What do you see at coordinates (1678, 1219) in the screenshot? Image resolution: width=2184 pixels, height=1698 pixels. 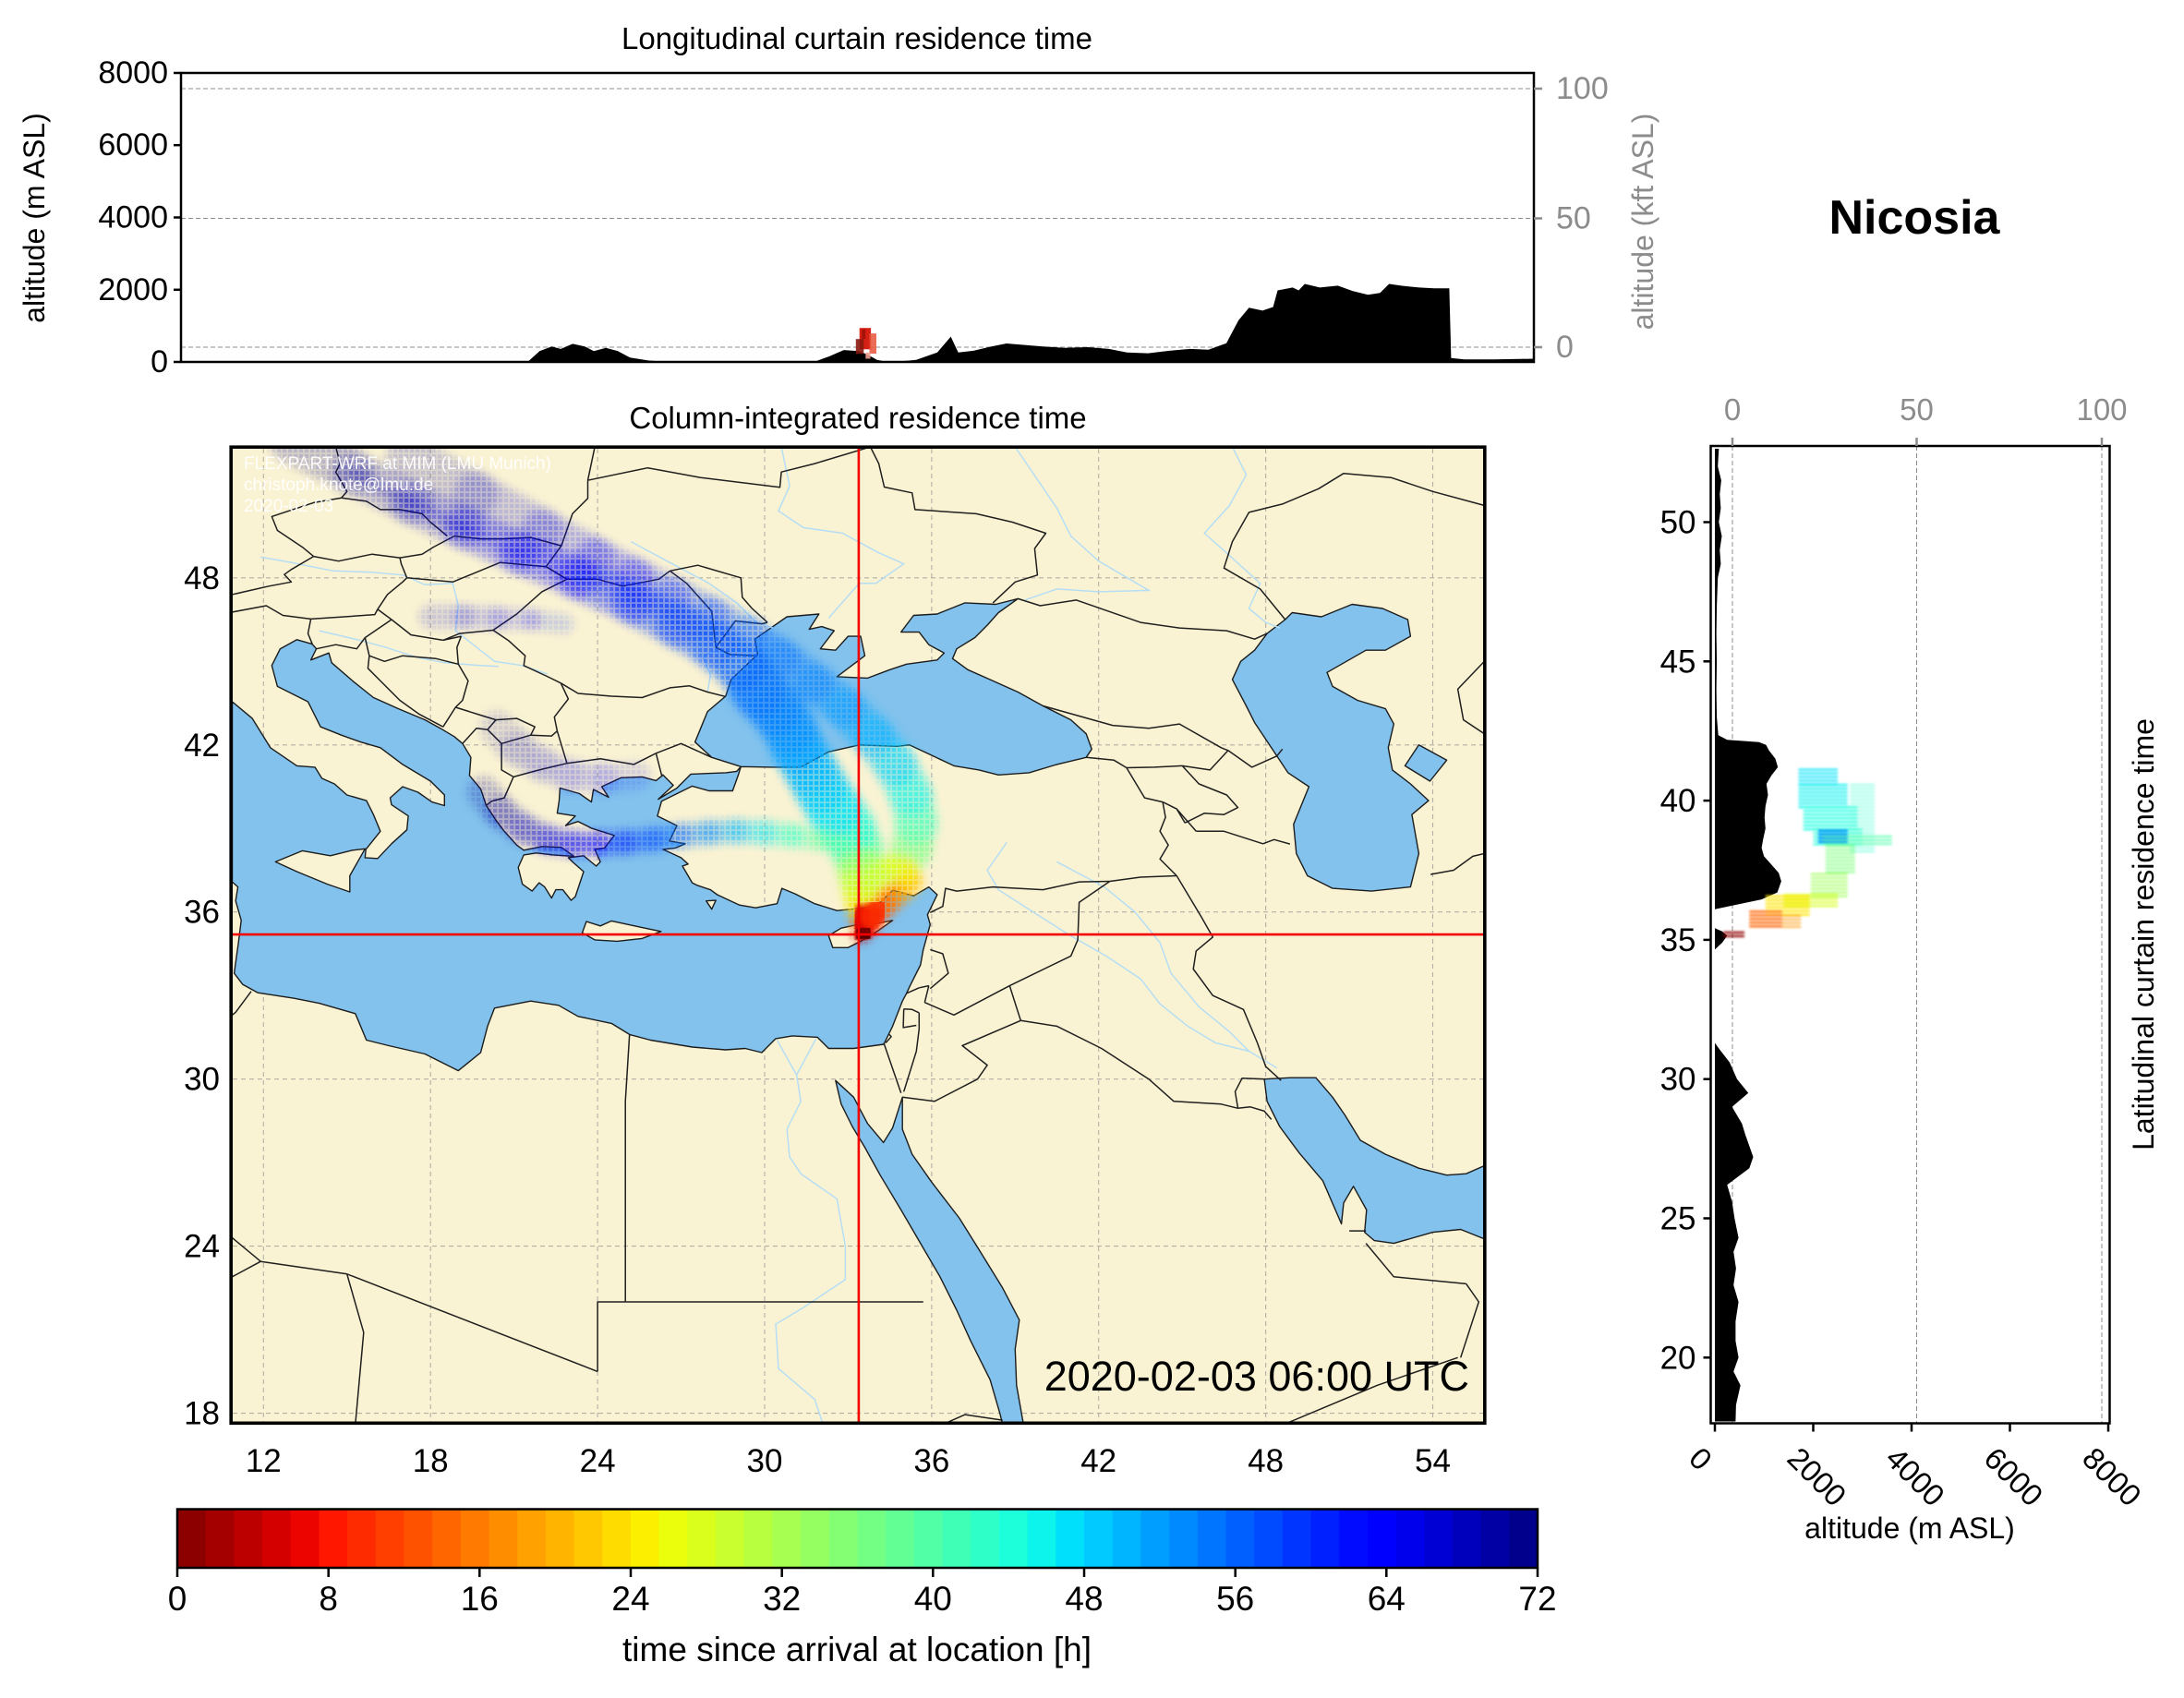 I see `svg-text: 25` at bounding box center [1678, 1219].